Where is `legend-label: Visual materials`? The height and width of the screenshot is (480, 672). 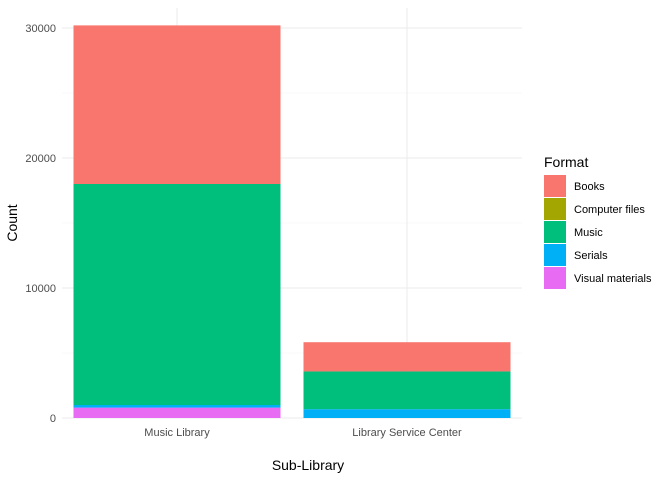
legend-label: Visual materials is located at coordinates (613, 279).